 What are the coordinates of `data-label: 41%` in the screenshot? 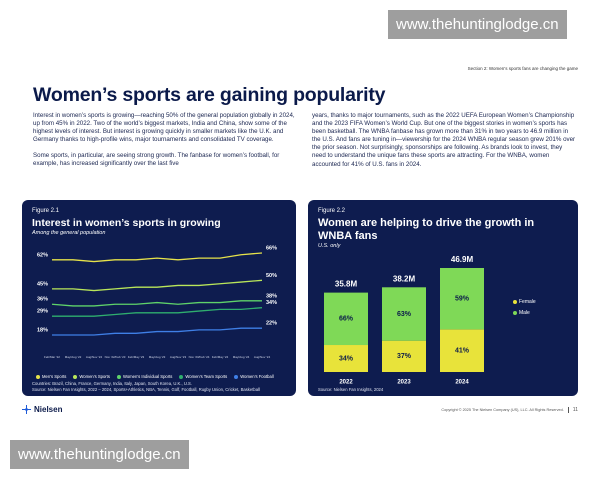 It's located at (462, 351).